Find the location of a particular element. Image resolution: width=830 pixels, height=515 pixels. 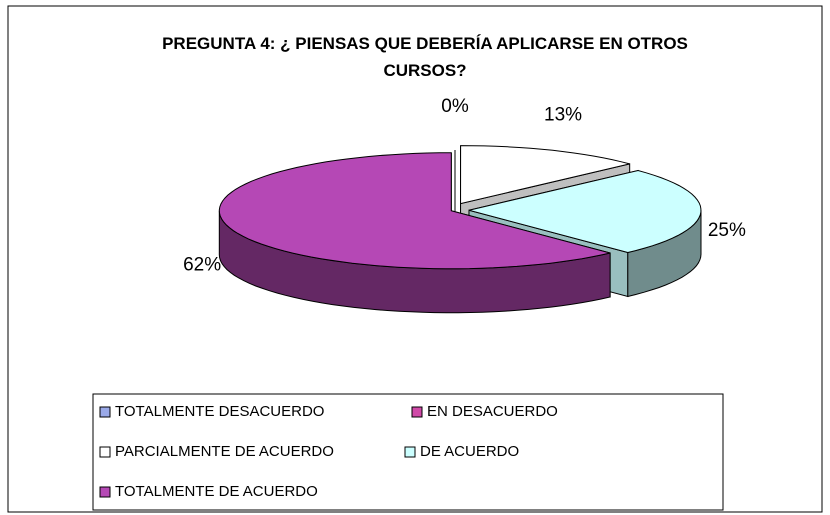

legend-label: PARCIALMENTE DE ACUERDO is located at coordinates (224, 451).